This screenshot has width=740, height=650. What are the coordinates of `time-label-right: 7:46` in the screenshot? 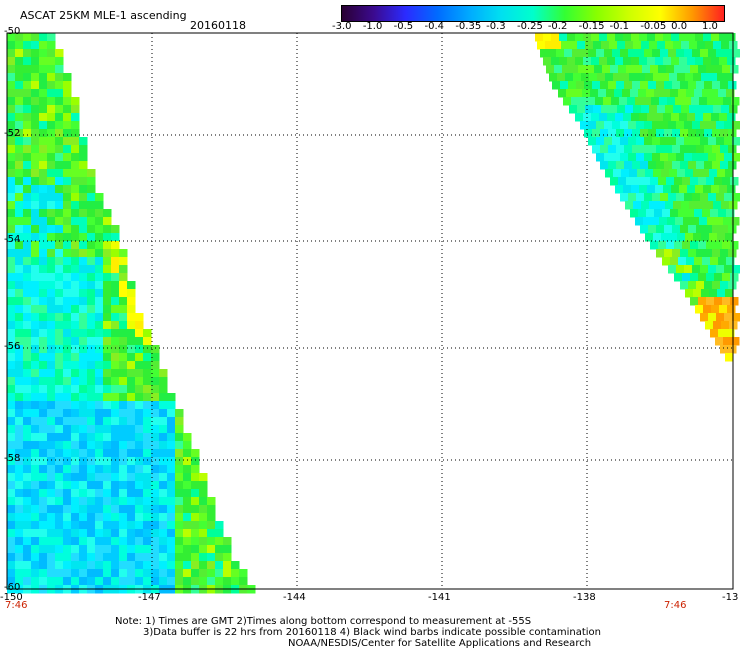 It's located at (675, 605).